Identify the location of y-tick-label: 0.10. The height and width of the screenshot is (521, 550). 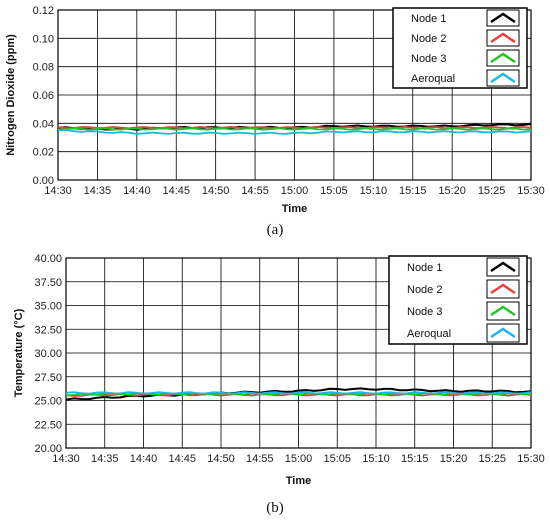
(43, 39).